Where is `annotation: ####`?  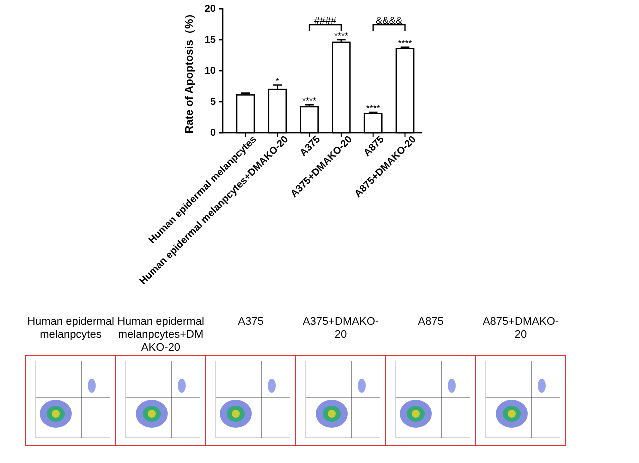
annotation: #### is located at coordinates (326, 21).